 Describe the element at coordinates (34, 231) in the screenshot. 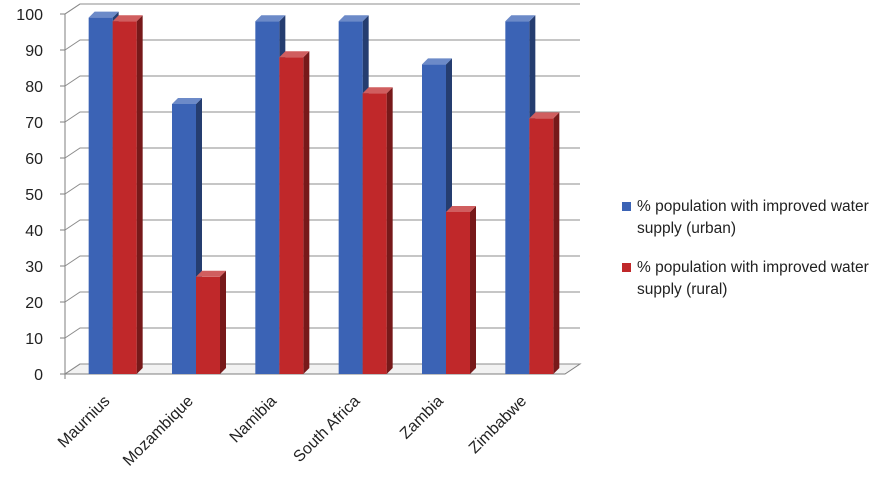

I see `y-tick-label: 40` at that location.